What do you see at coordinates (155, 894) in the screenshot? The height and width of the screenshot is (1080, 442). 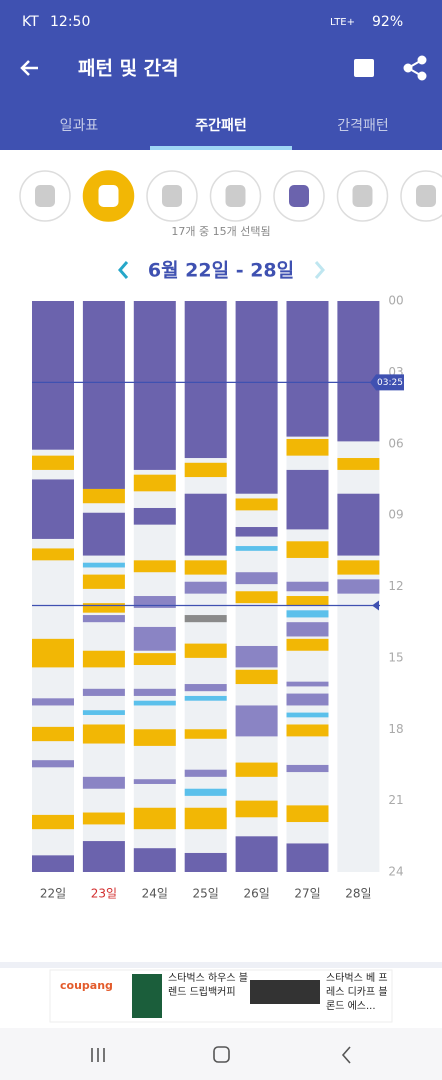 I see `x-tick-label: 24일` at bounding box center [155, 894].